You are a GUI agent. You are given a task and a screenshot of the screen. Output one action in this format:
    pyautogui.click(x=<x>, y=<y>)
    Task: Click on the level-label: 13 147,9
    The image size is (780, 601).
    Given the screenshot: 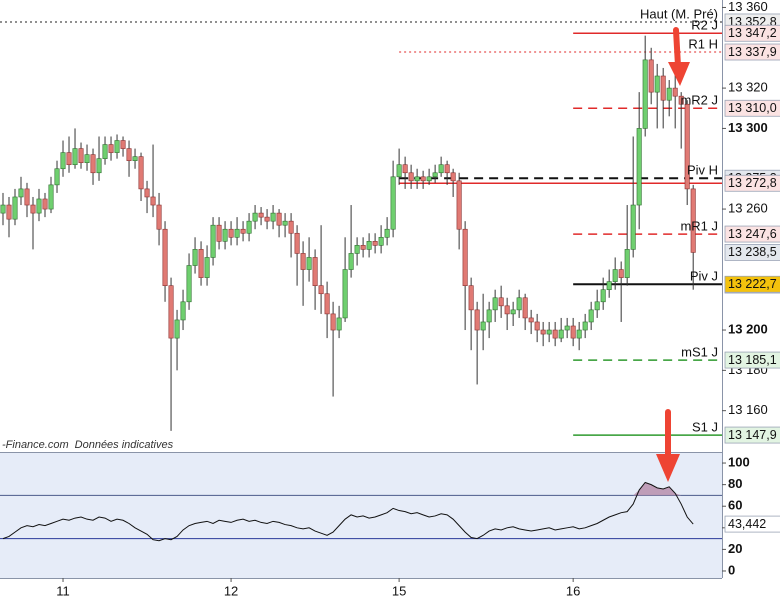 What is the action you would take?
    pyautogui.click(x=752, y=435)
    